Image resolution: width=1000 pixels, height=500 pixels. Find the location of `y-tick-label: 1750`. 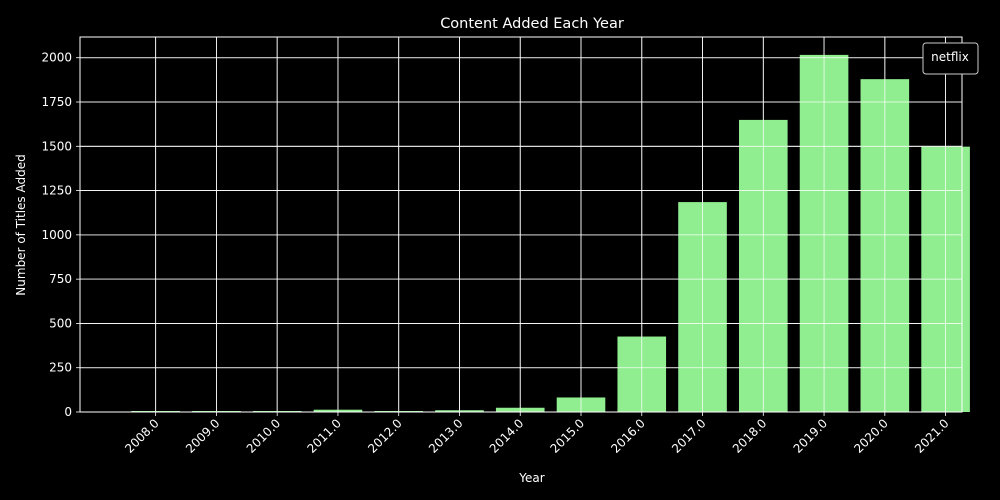

y-tick-label: 1750 is located at coordinates (56, 102).